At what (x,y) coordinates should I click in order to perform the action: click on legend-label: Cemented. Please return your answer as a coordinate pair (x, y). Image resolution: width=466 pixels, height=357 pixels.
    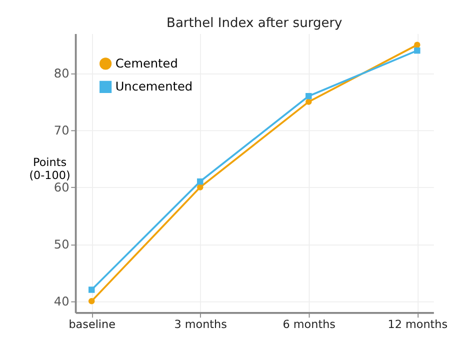
    Looking at the image, I should click on (146, 63).